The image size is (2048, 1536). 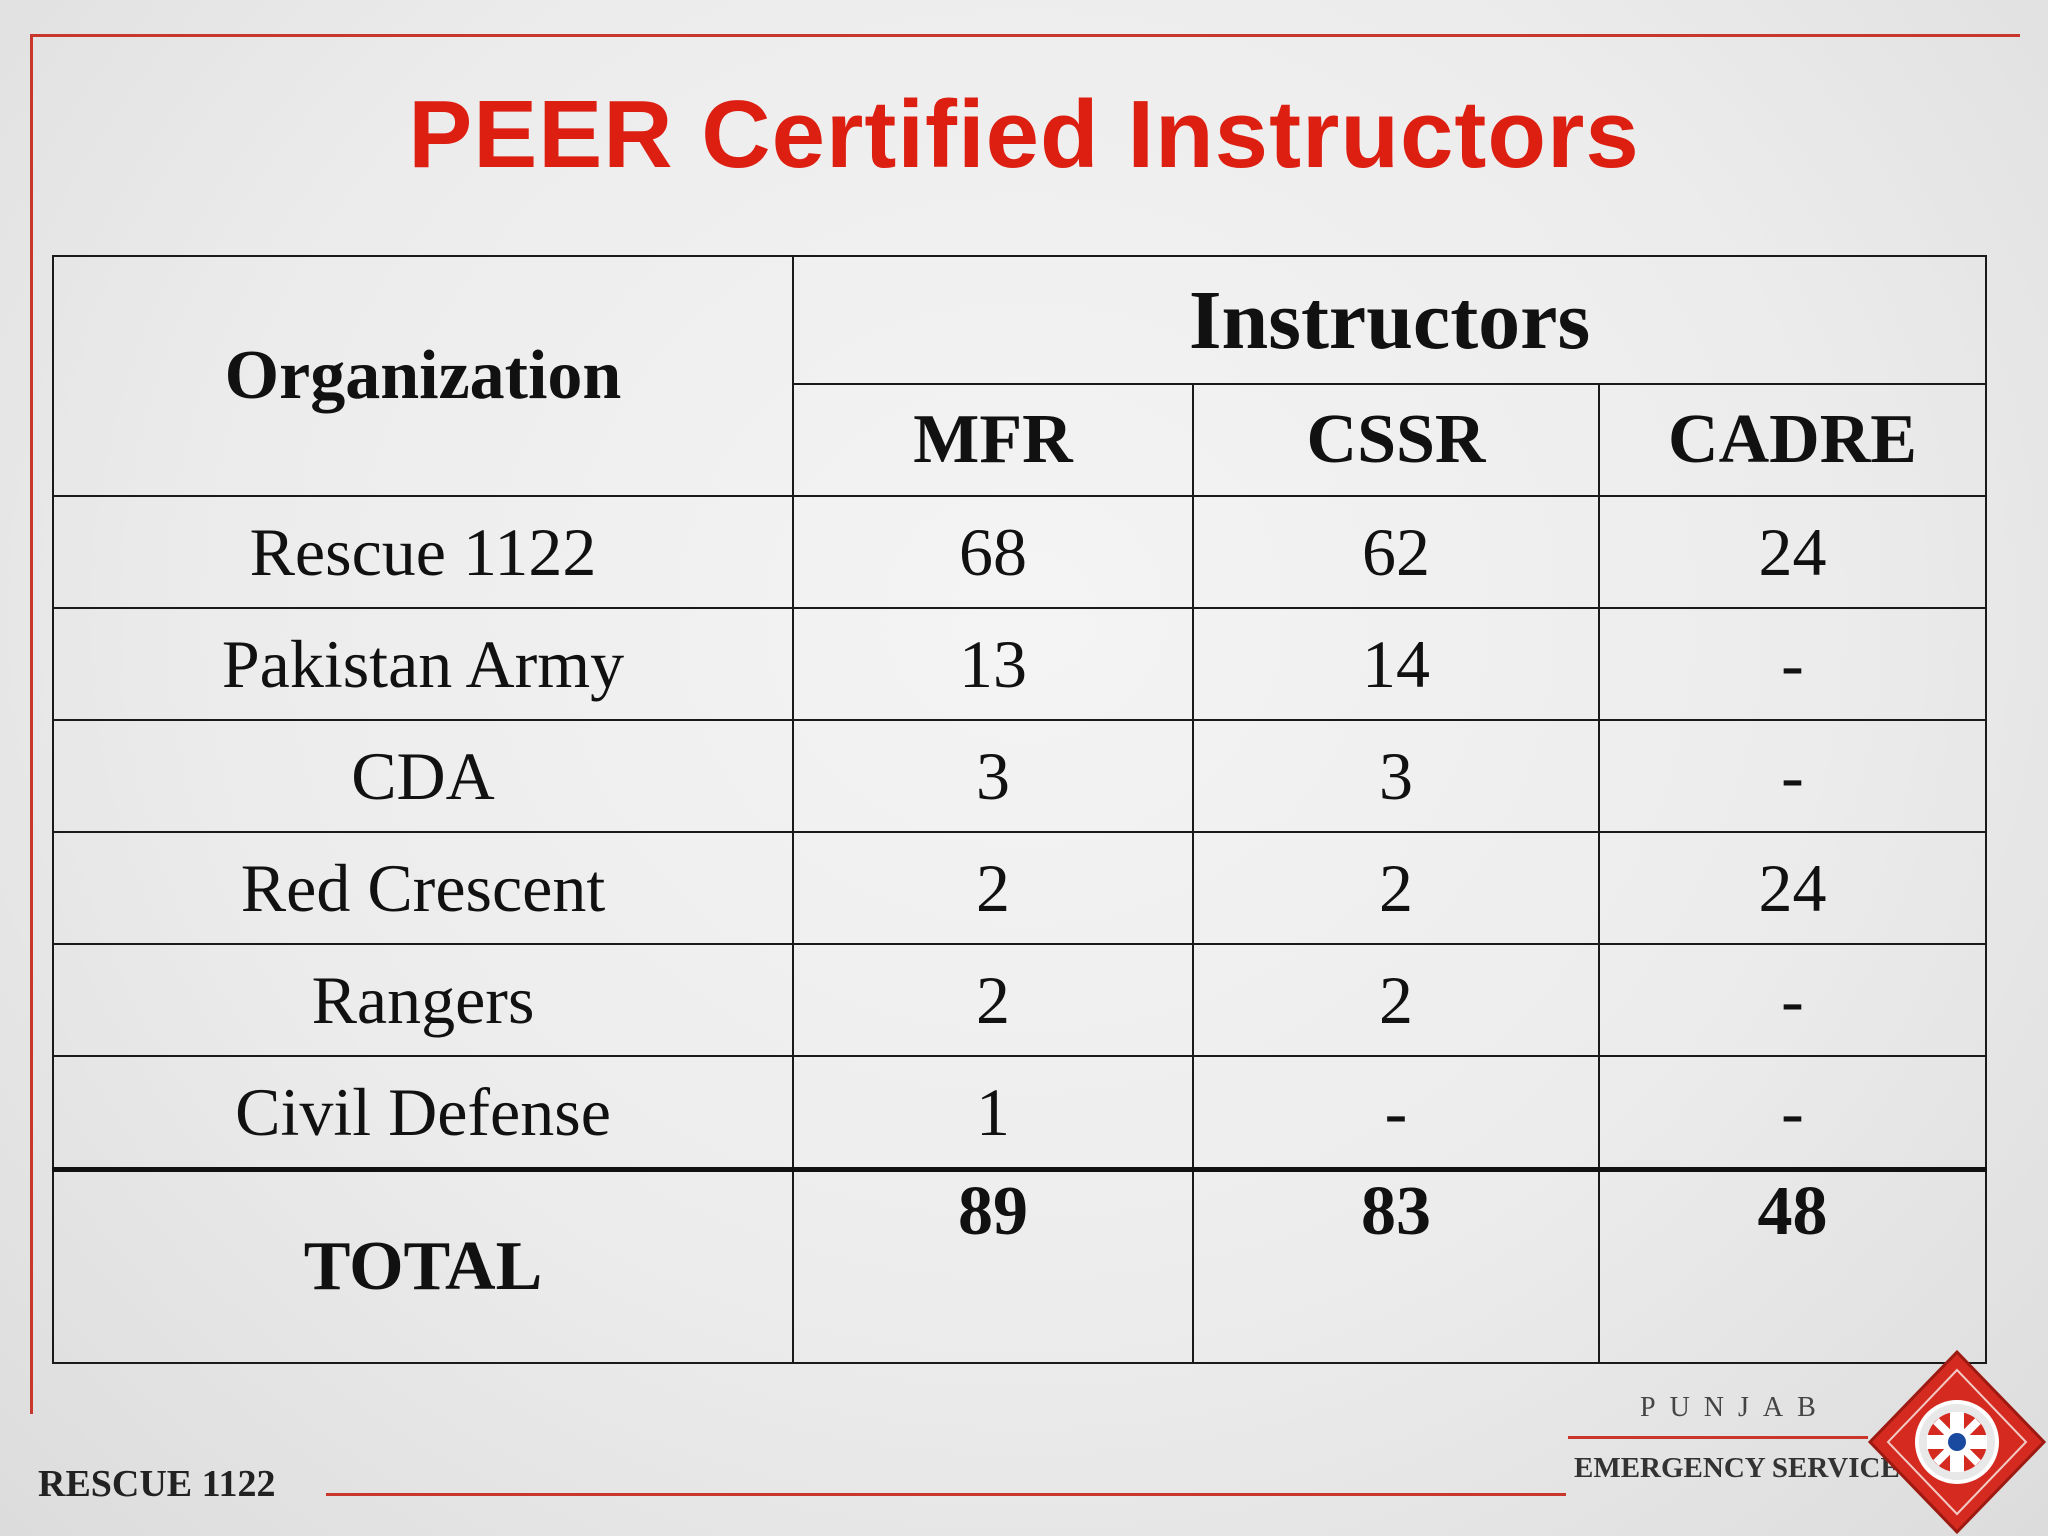 What do you see at coordinates (1396, 440) in the screenshot?
I see `column-header-cssr: CSSR` at bounding box center [1396, 440].